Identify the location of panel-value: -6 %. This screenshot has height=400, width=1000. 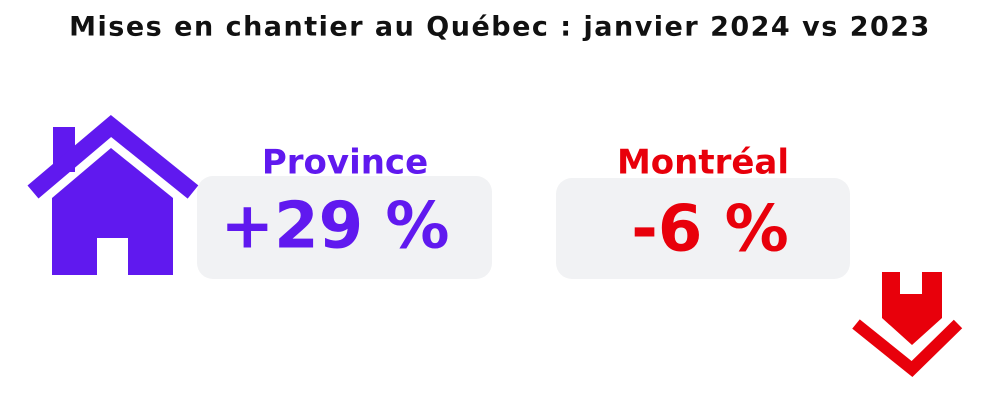
(710, 230).